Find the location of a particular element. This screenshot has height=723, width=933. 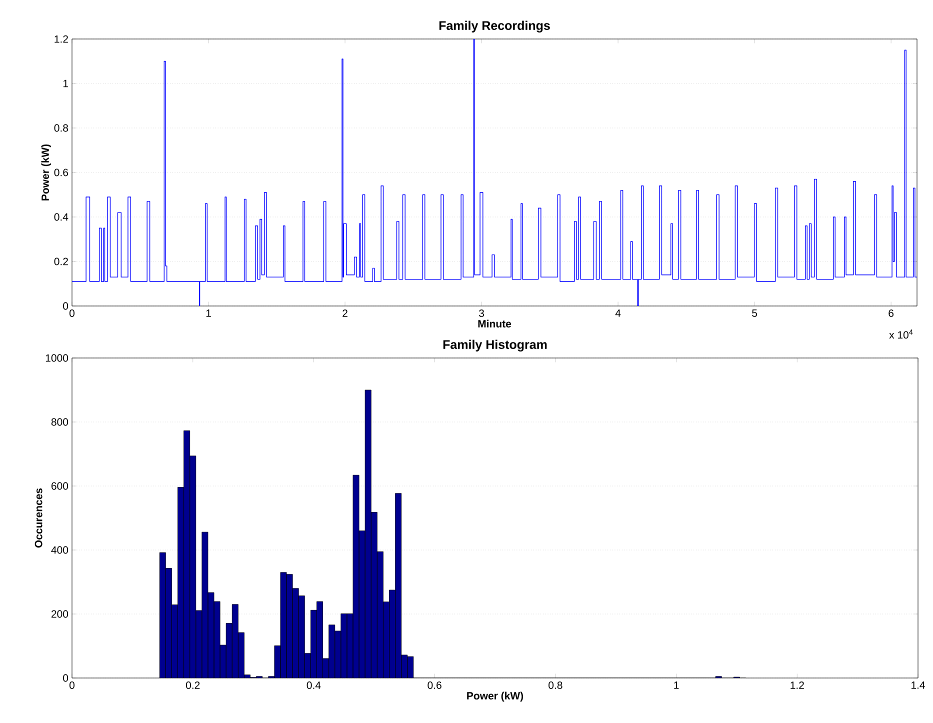

x-axis-title: Power (kW) is located at coordinates (495, 697).